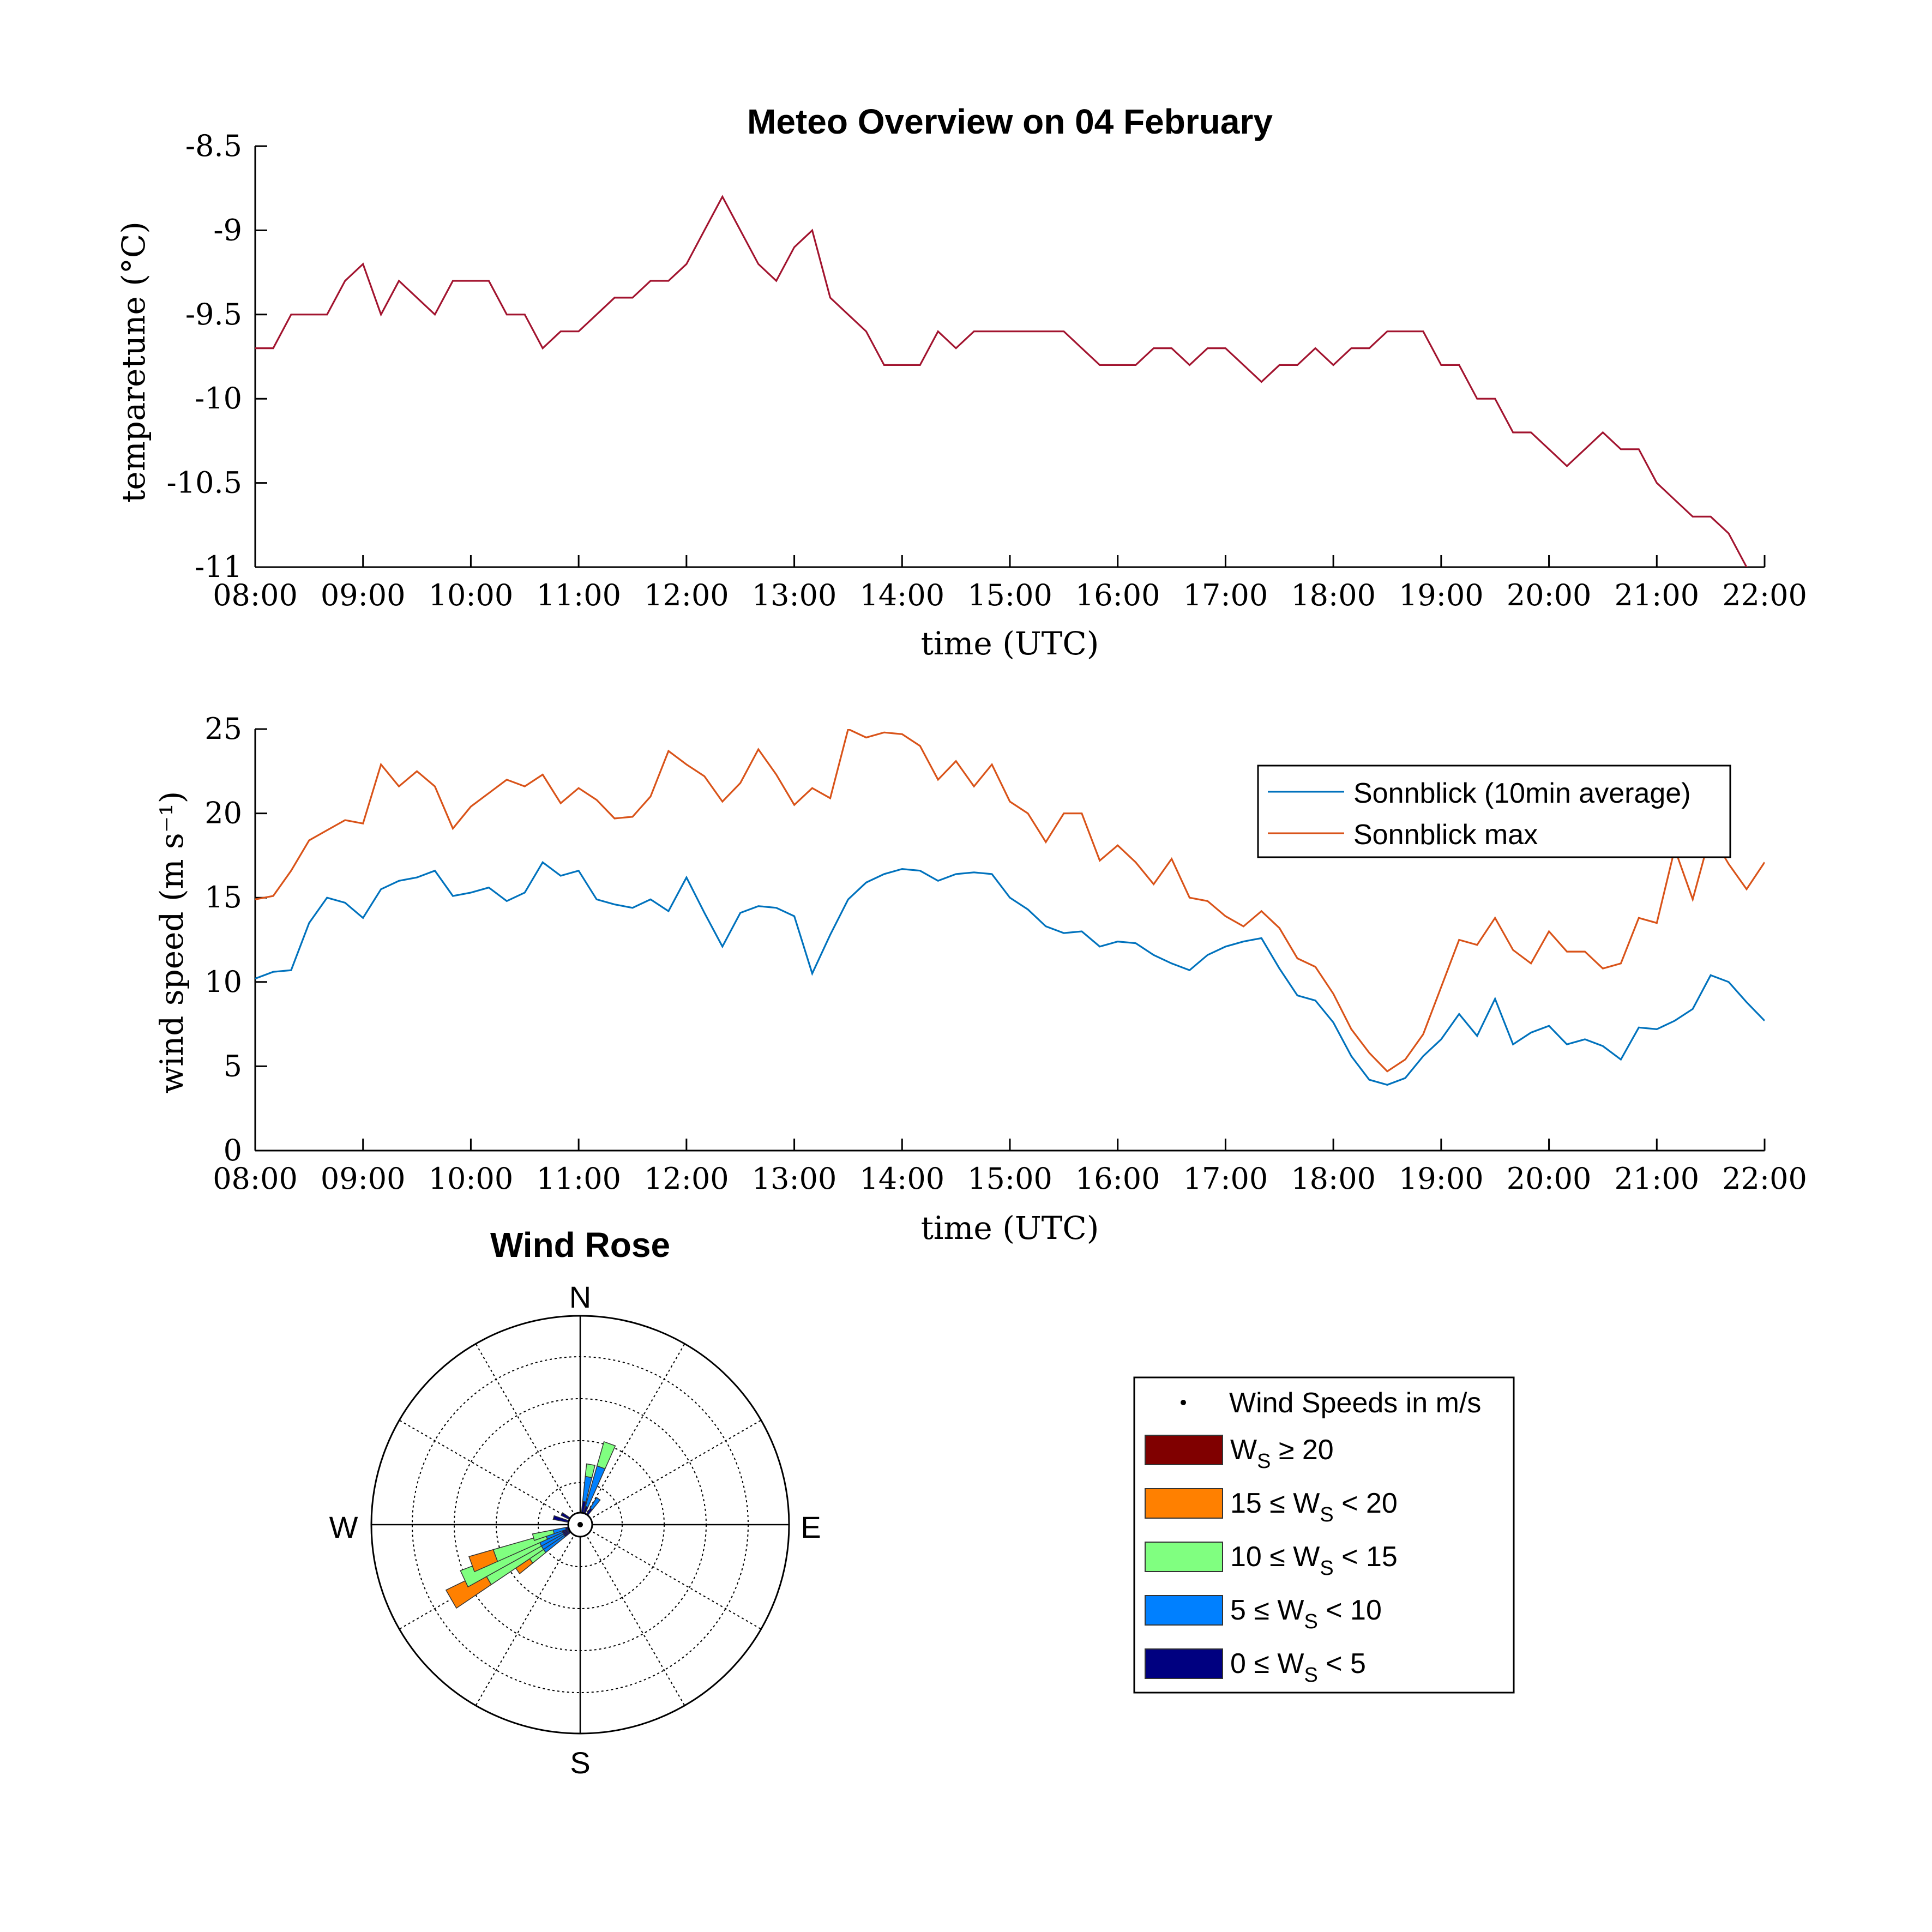 Image resolution: width=1932 pixels, height=1932 pixels. What do you see at coordinates (233, 1066) in the screenshot?
I see `y-tick-label: 5` at bounding box center [233, 1066].